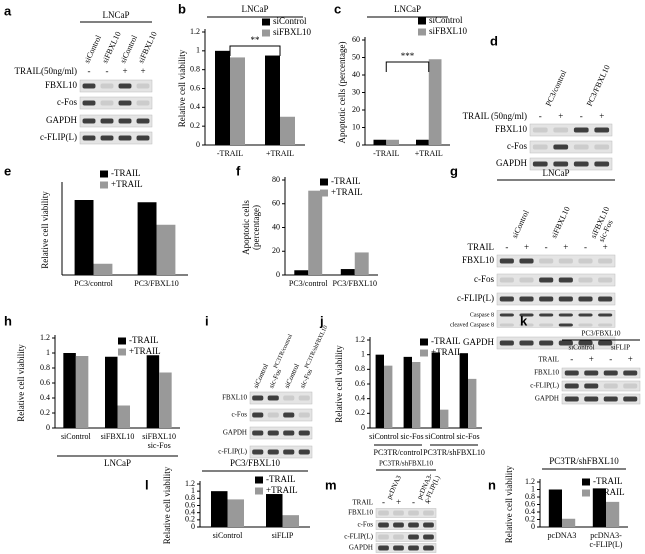 This screenshot has height=554, width=645. What do you see at coordinates (190, 519) in the screenshot?
I see `y-tick-label: 0.2` at bounding box center [190, 519].